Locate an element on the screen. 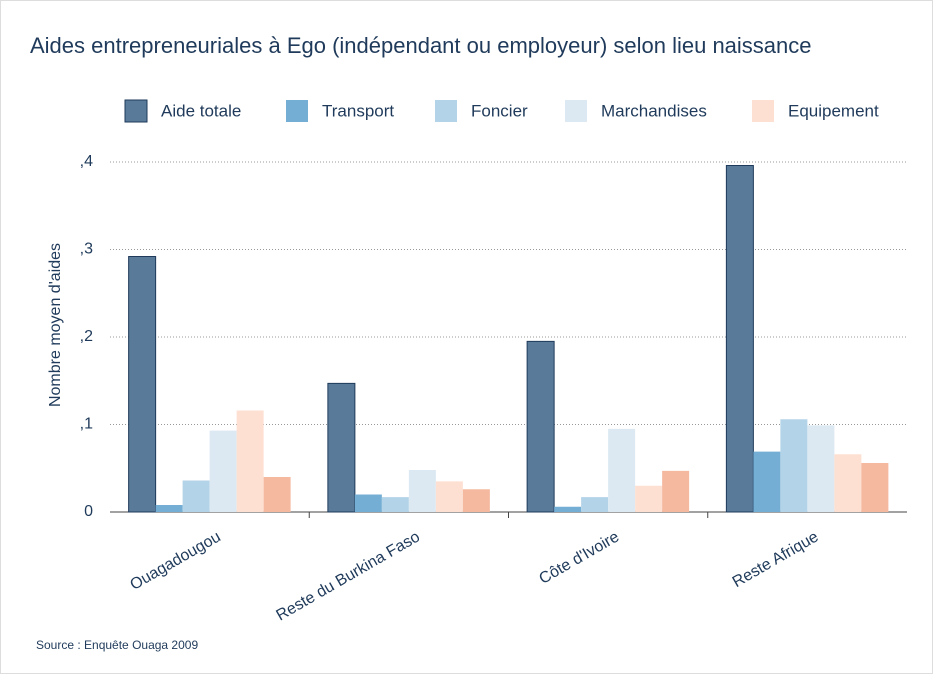 The height and width of the screenshot is (675, 935). y-tick-label: ,4 is located at coordinates (86, 161).